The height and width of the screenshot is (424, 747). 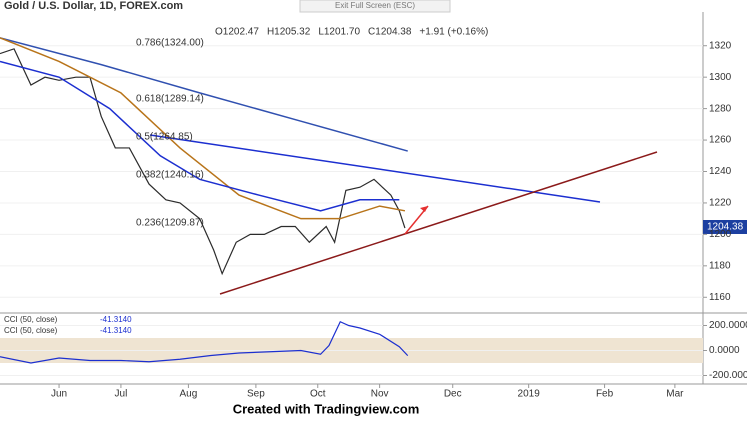 I want to click on footer: Created with Tradingview.com, so click(x=326, y=408).